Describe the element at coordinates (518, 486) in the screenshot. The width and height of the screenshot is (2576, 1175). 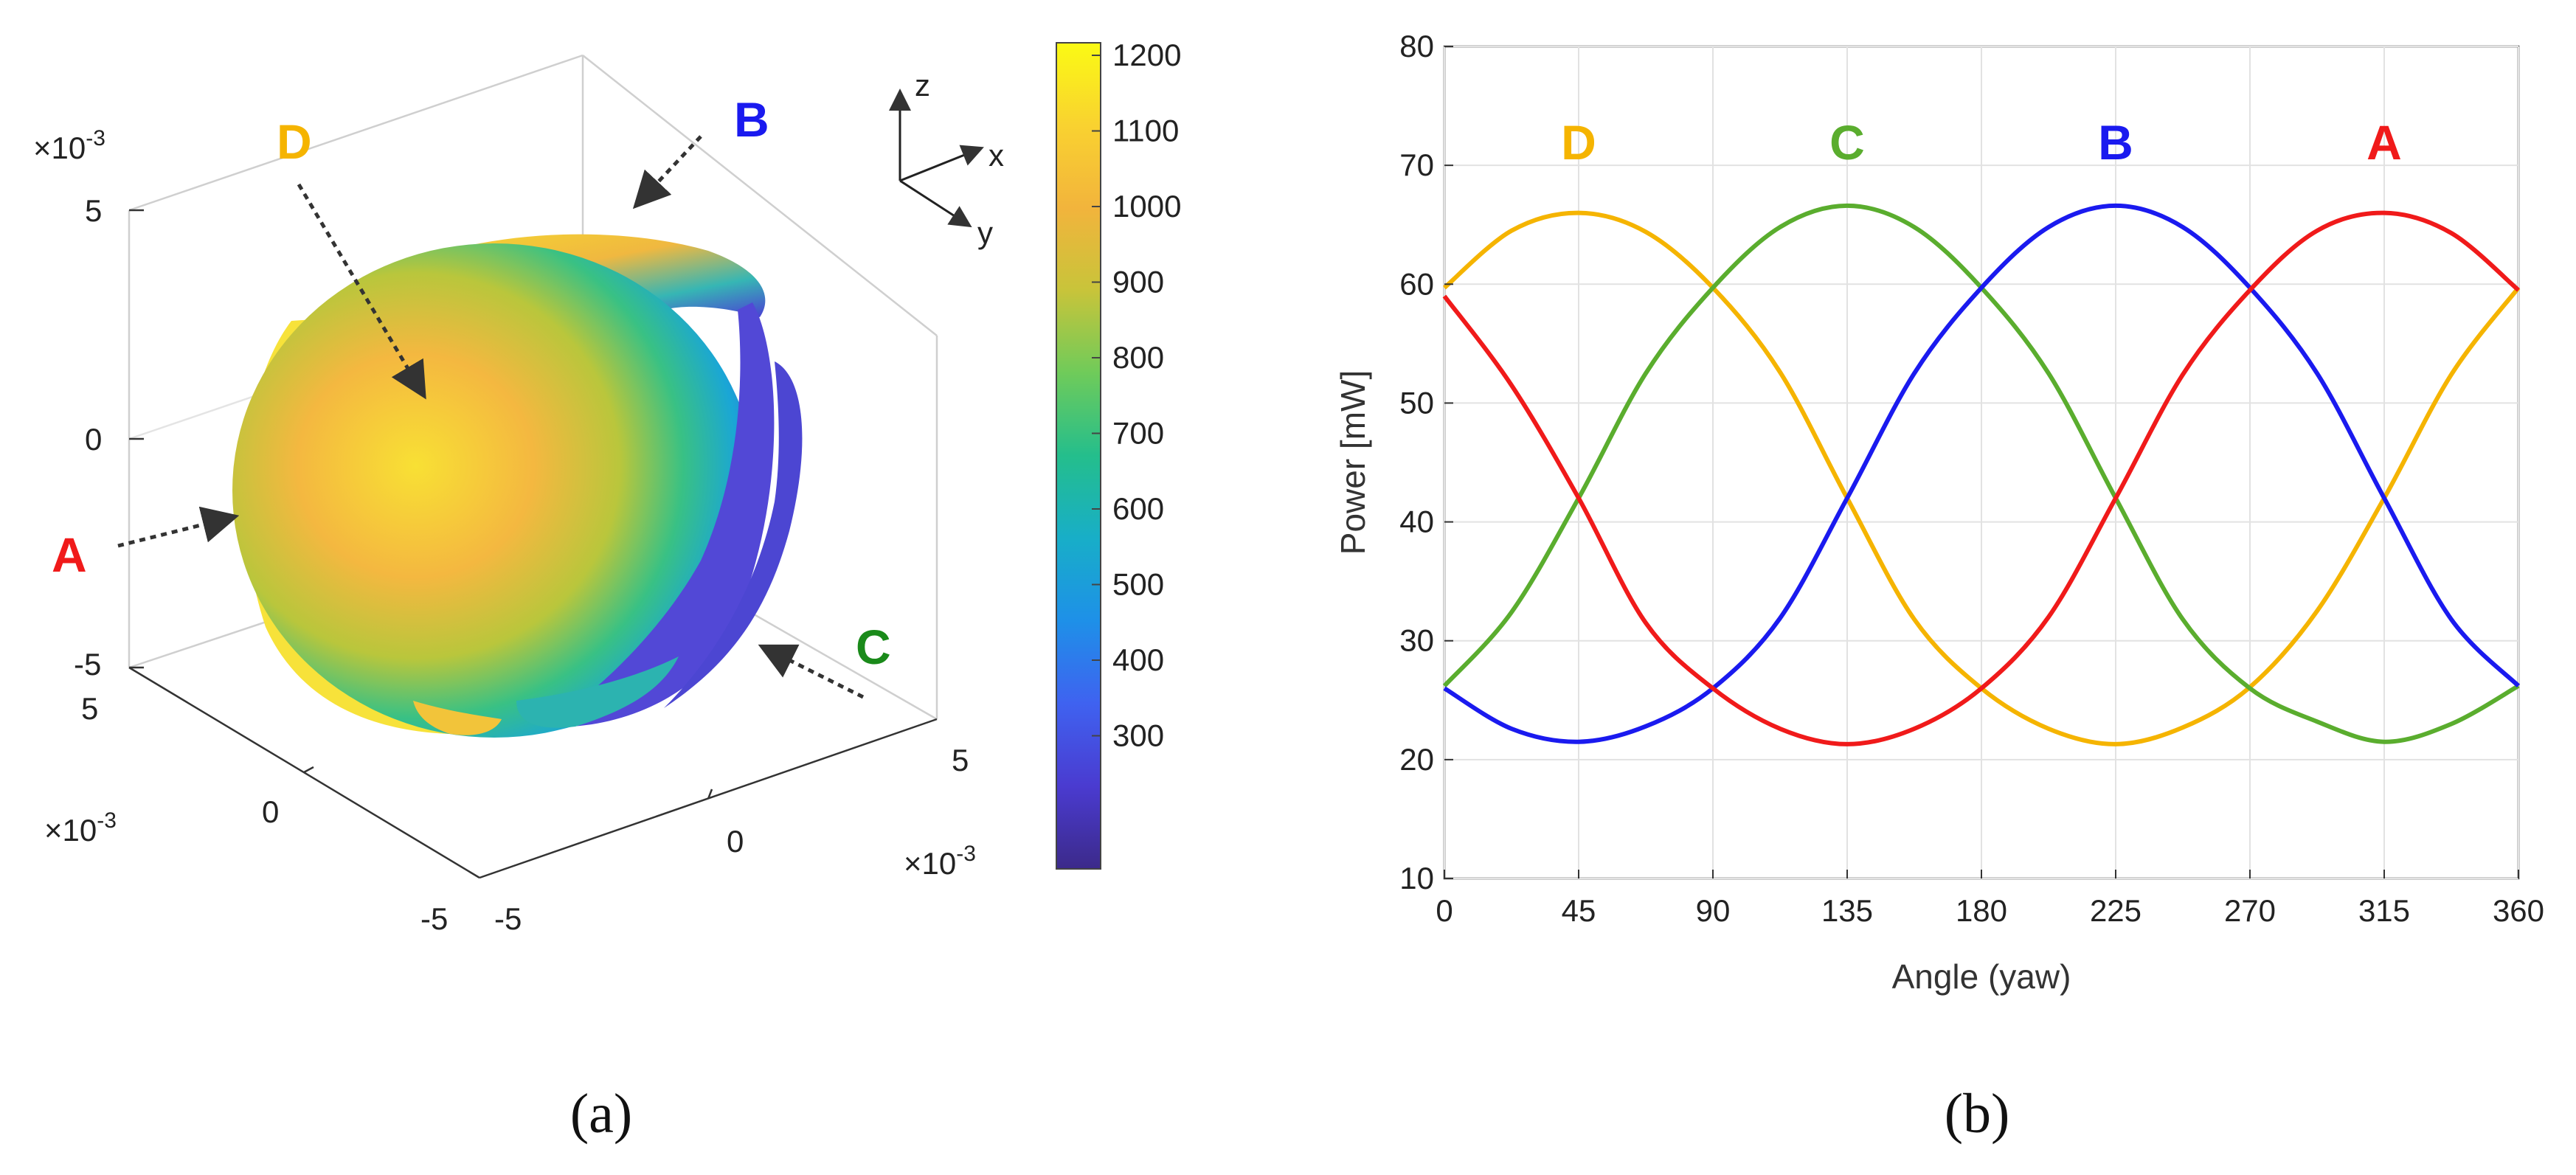
I see `sphere-surface` at that location.